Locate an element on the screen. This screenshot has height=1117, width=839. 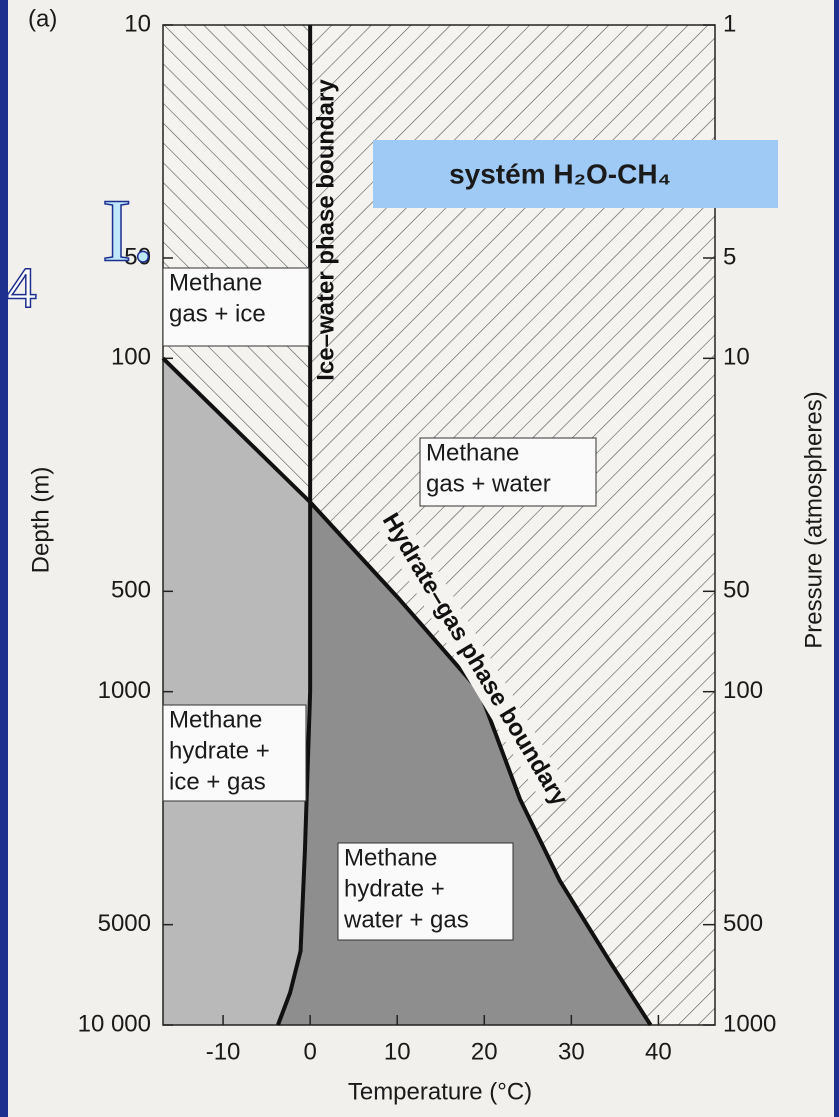
series-label: Ice–water phase boundary is located at coordinates (325, 230).